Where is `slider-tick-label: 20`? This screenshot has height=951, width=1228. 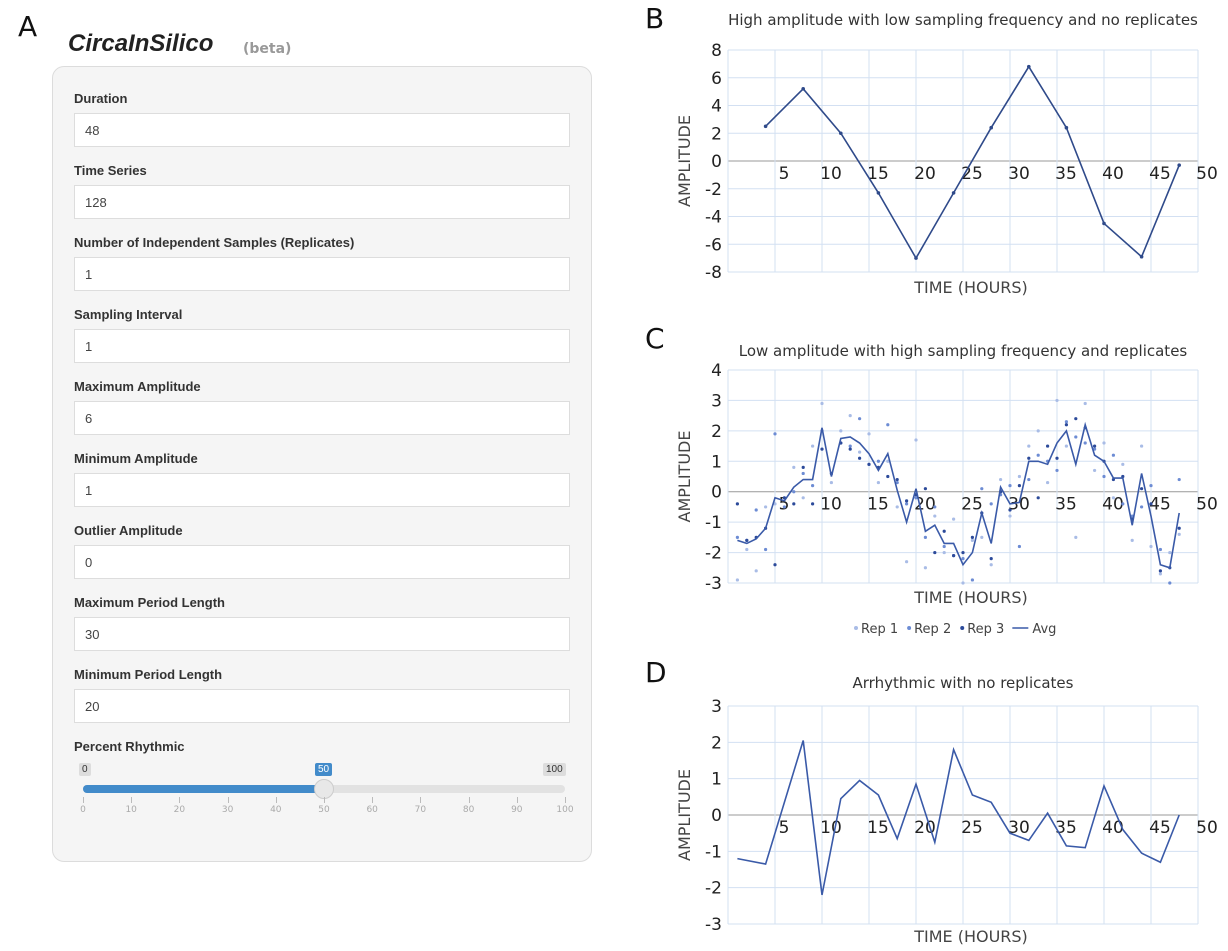
slider-tick-label: 20 is located at coordinates (179, 810).